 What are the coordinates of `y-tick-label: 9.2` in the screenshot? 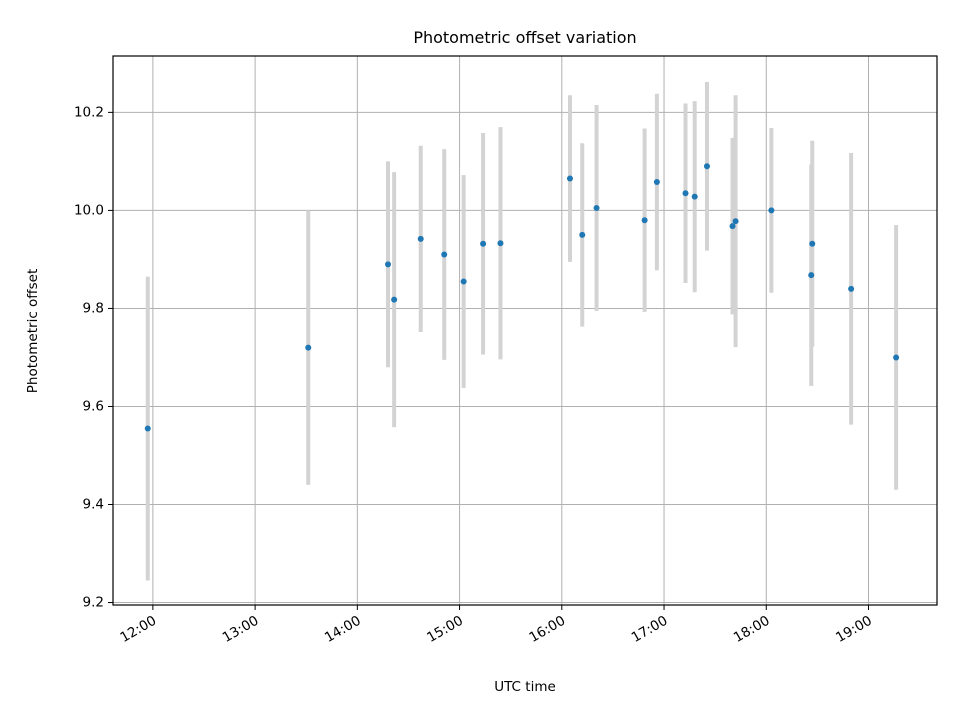 It's located at (93, 603).